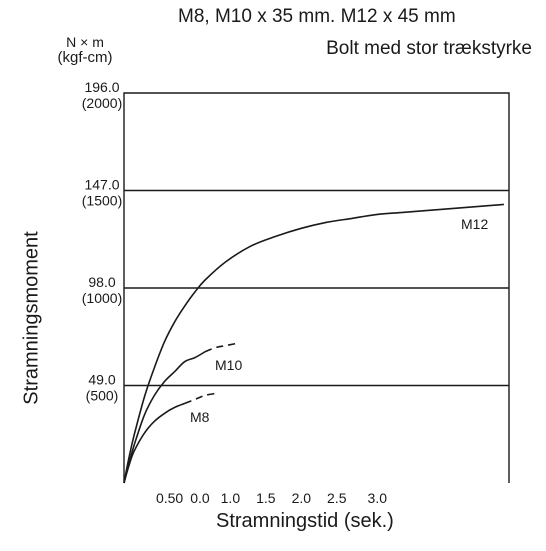  I want to click on y-tick-sublabel: (1500), so click(102, 201).